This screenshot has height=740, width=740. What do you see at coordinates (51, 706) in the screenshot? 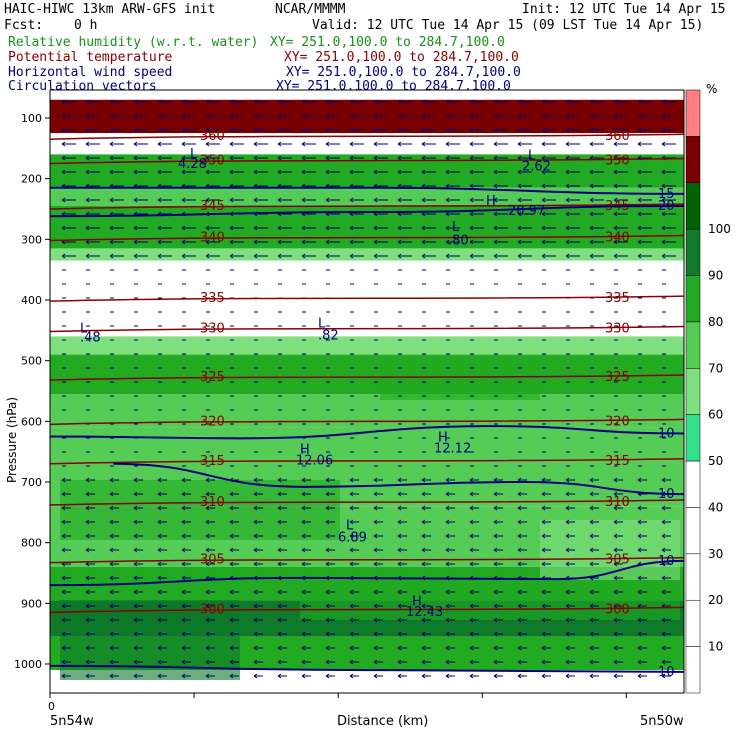
I see `x-tick-label: 0` at bounding box center [51, 706].